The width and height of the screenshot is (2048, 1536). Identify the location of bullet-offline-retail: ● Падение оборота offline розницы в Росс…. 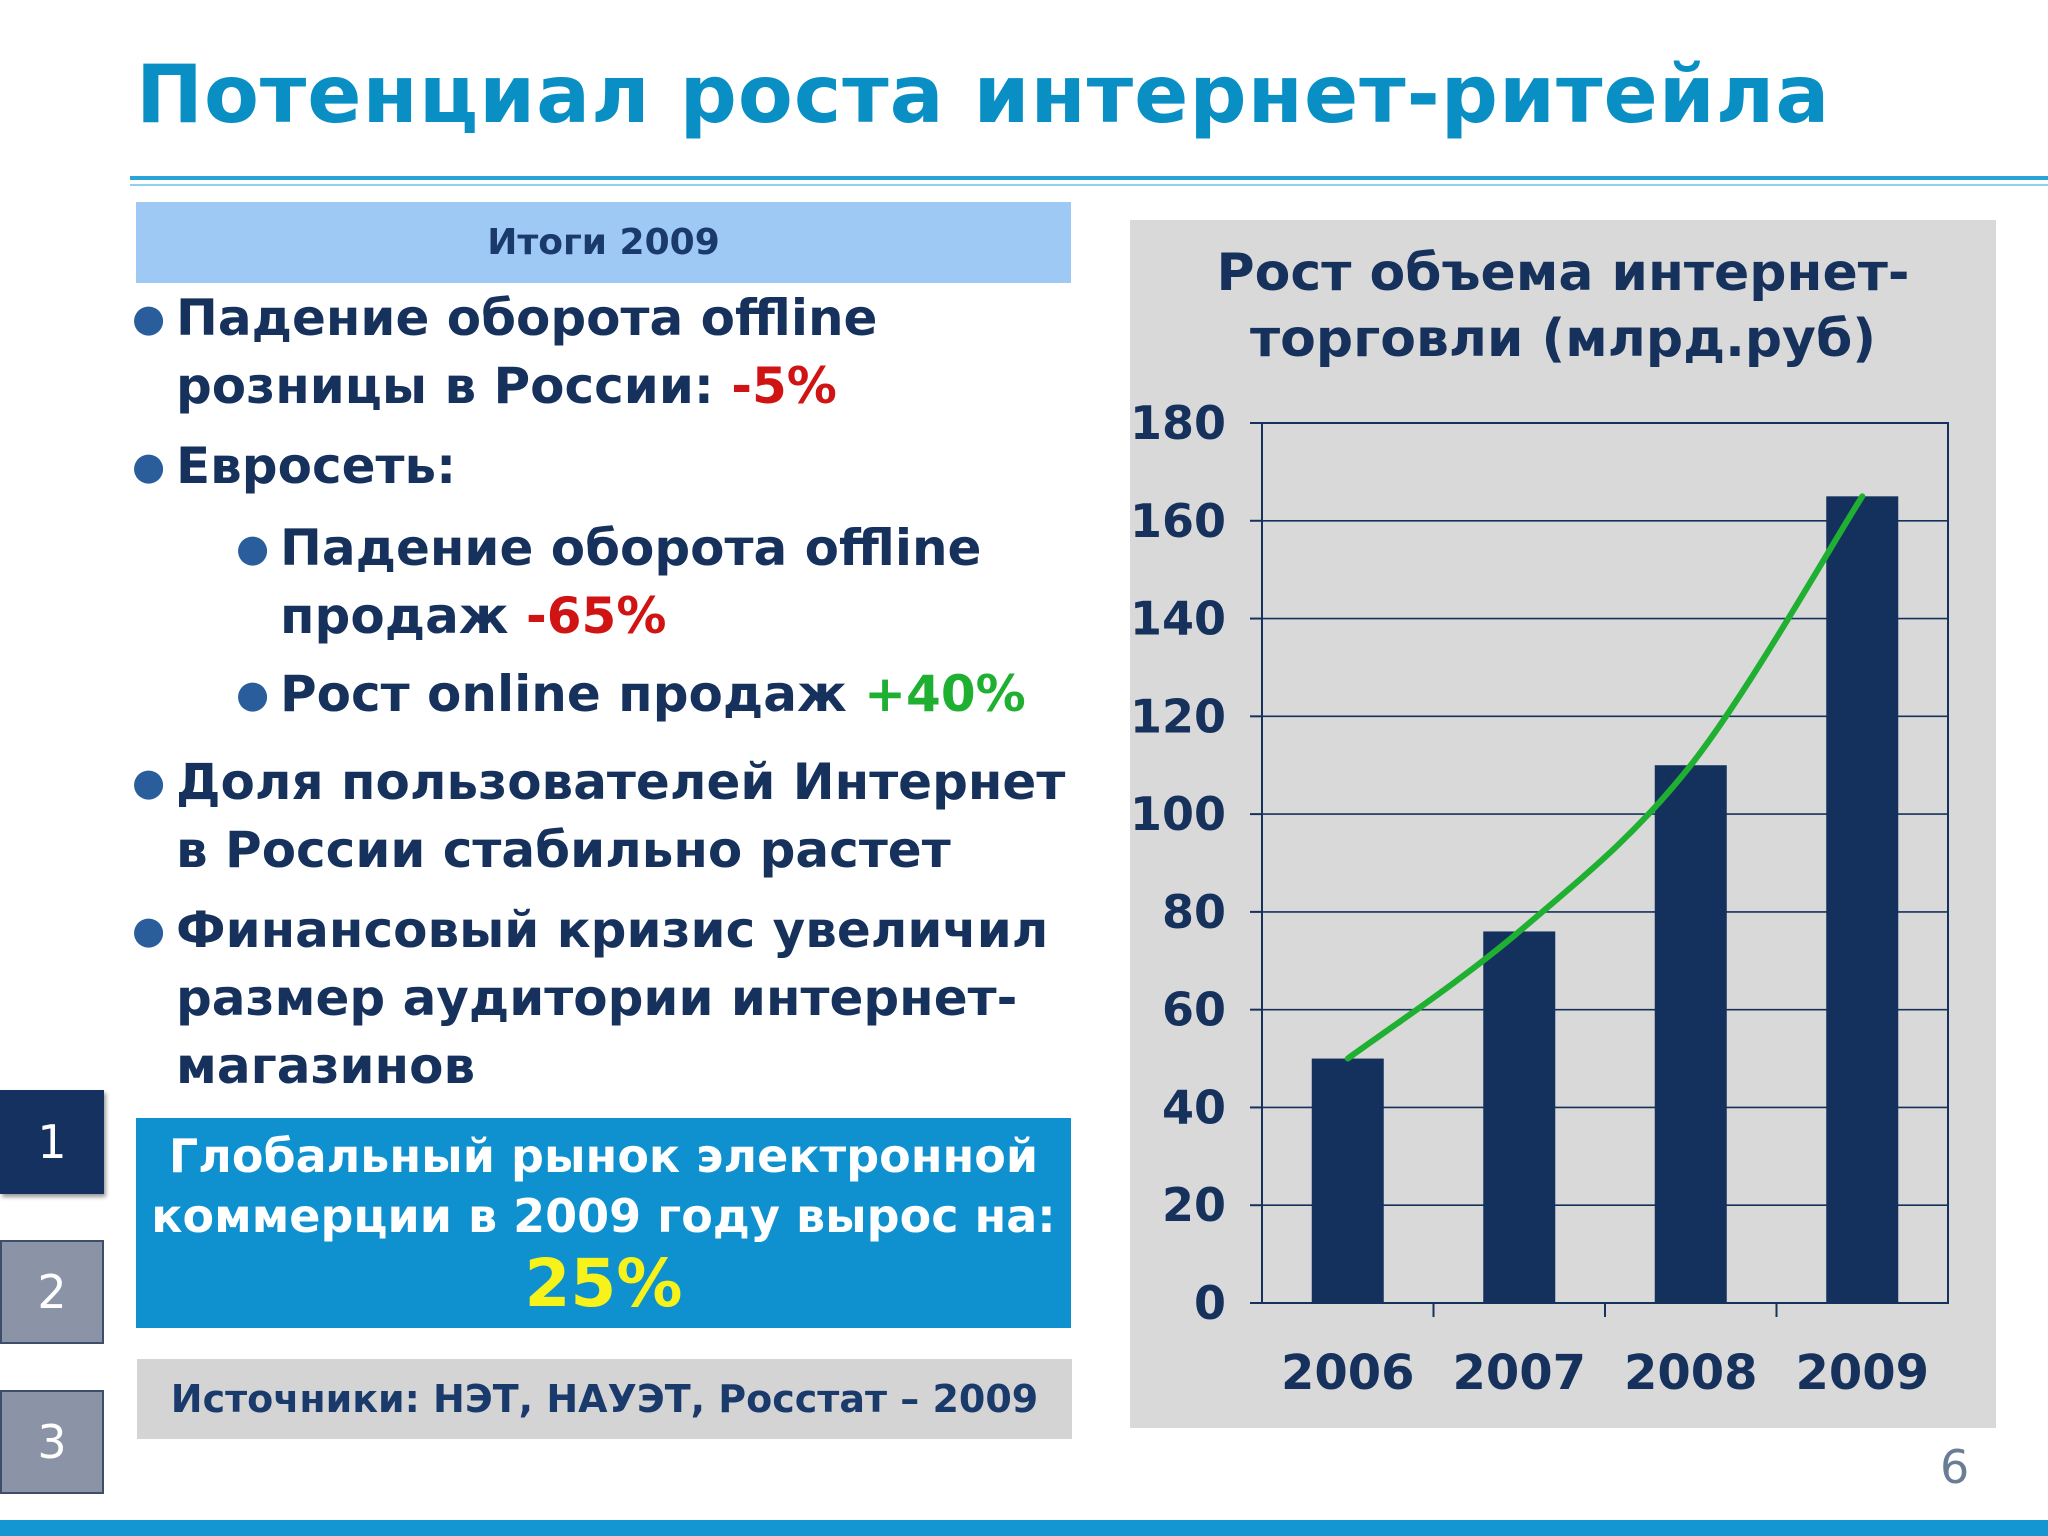
(594, 352).